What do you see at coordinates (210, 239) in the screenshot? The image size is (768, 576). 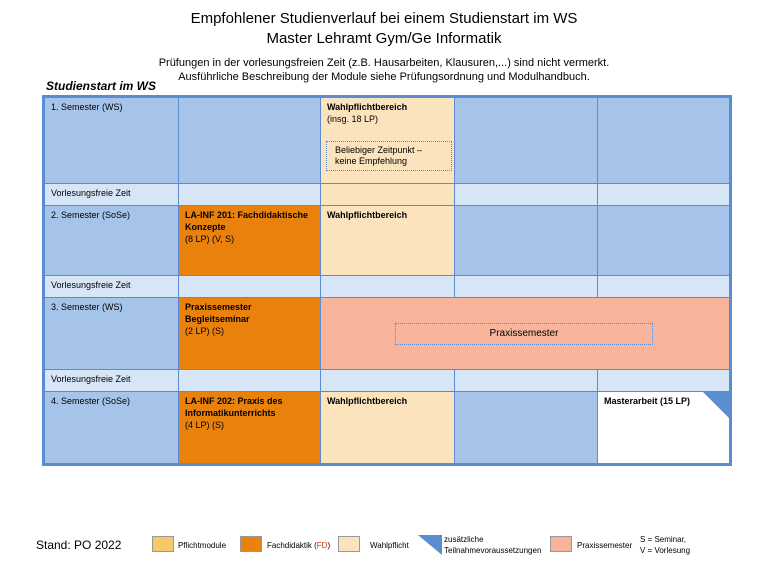 I see `module-credits: (8 LP) (V, S)` at bounding box center [210, 239].